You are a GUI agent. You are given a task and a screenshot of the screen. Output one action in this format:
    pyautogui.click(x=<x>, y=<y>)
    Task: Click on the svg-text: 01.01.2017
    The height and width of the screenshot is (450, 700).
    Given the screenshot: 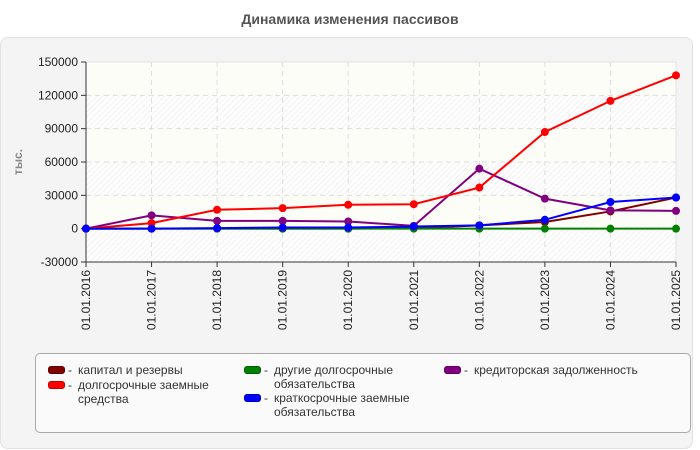 What is the action you would take?
    pyautogui.click(x=152, y=300)
    